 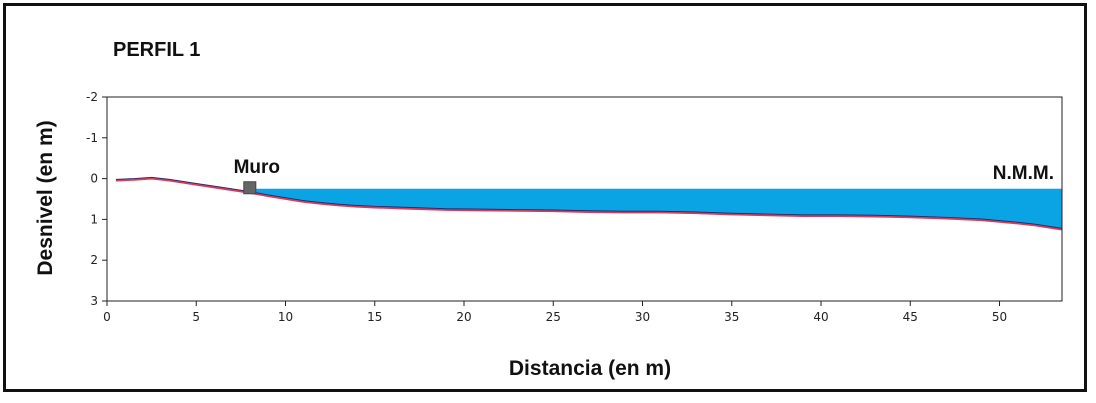 I want to click on profile-line-shadow, so click(x=589, y=203).